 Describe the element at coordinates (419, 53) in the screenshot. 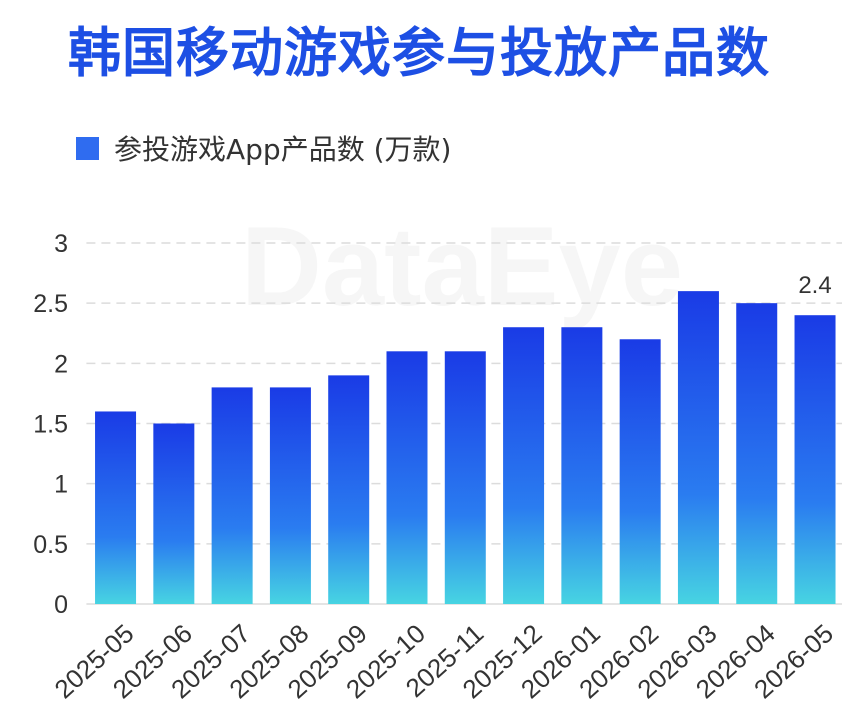

I see `chart-title: 韩国移动游戏参与投放产品数` at that location.